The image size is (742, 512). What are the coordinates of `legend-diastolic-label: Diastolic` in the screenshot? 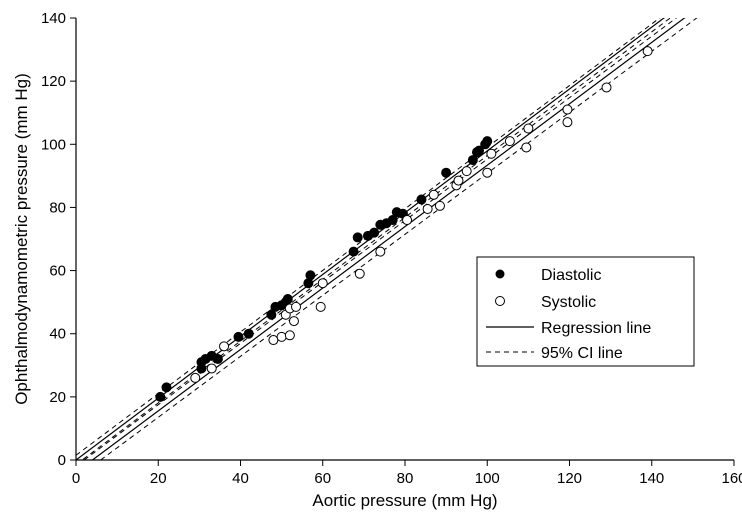 It's located at (571, 275).